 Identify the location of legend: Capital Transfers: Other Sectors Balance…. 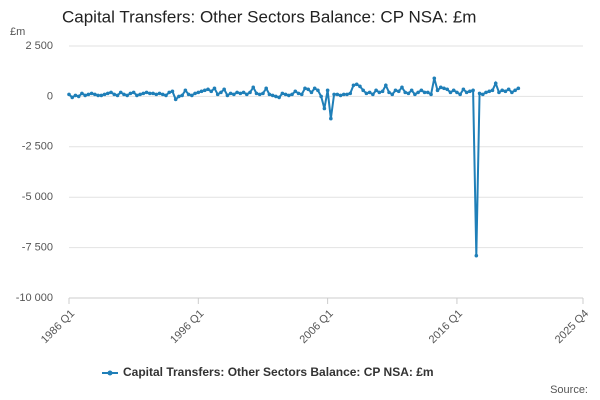
(268, 372).